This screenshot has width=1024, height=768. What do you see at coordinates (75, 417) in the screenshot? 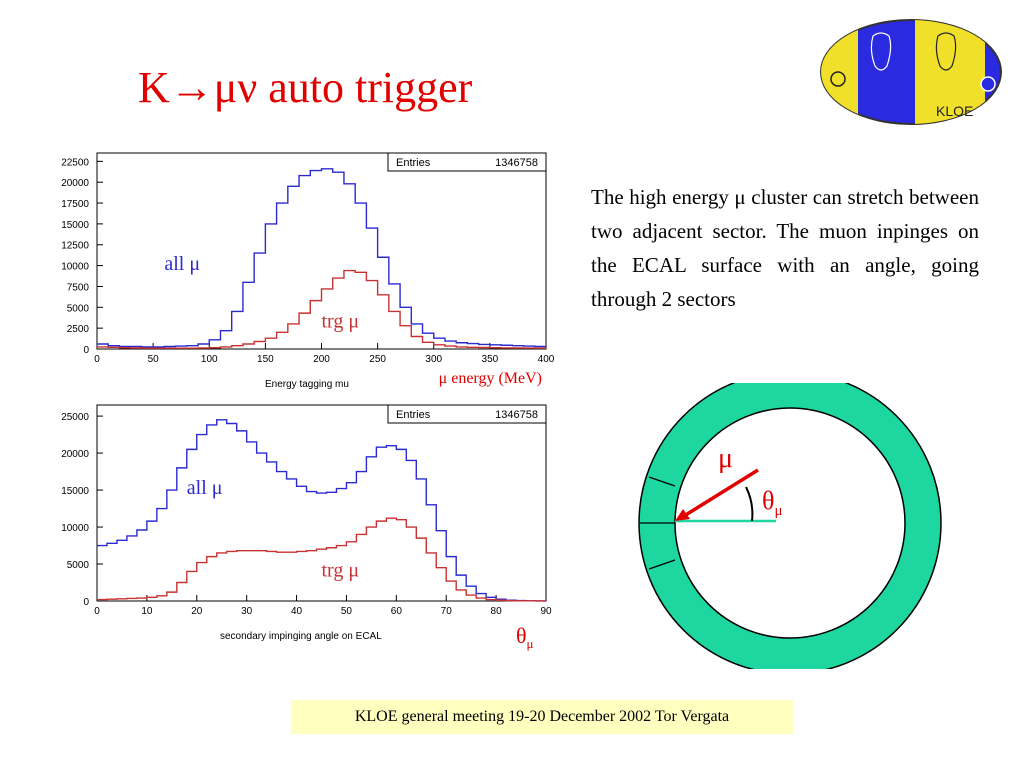
I see `y-tick-label: 25000` at bounding box center [75, 417].